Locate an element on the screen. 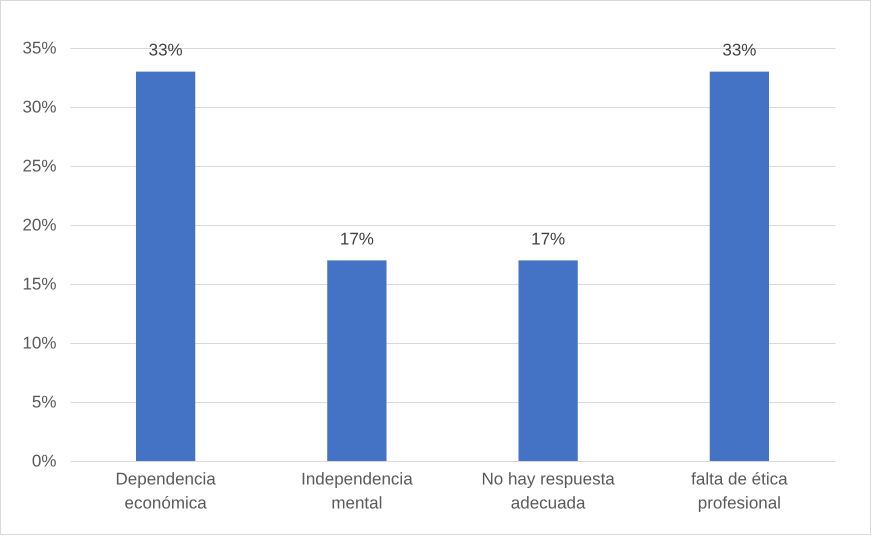 This screenshot has width=873, height=537. y-tick-label: 25% is located at coordinates (39, 166).